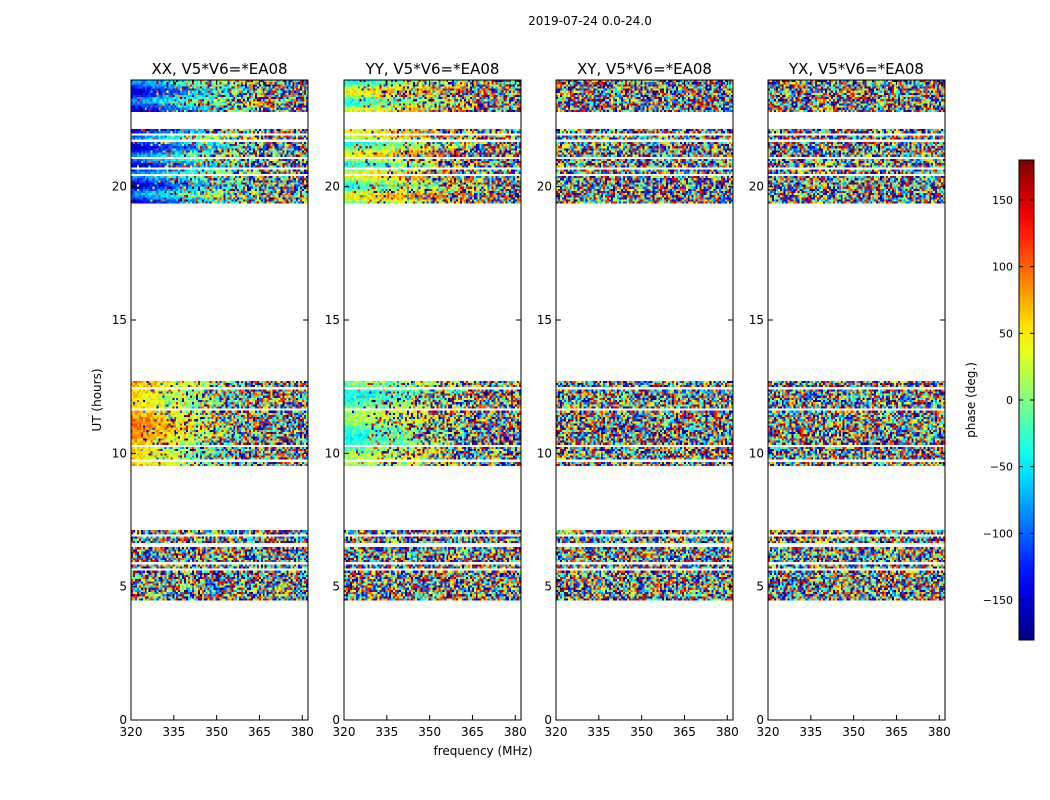 The height and width of the screenshot is (800, 1050). Describe the element at coordinates (644, 69) in the screenshot. I see `panel-title-2: XY, V5*V6=*EA08` at that location.